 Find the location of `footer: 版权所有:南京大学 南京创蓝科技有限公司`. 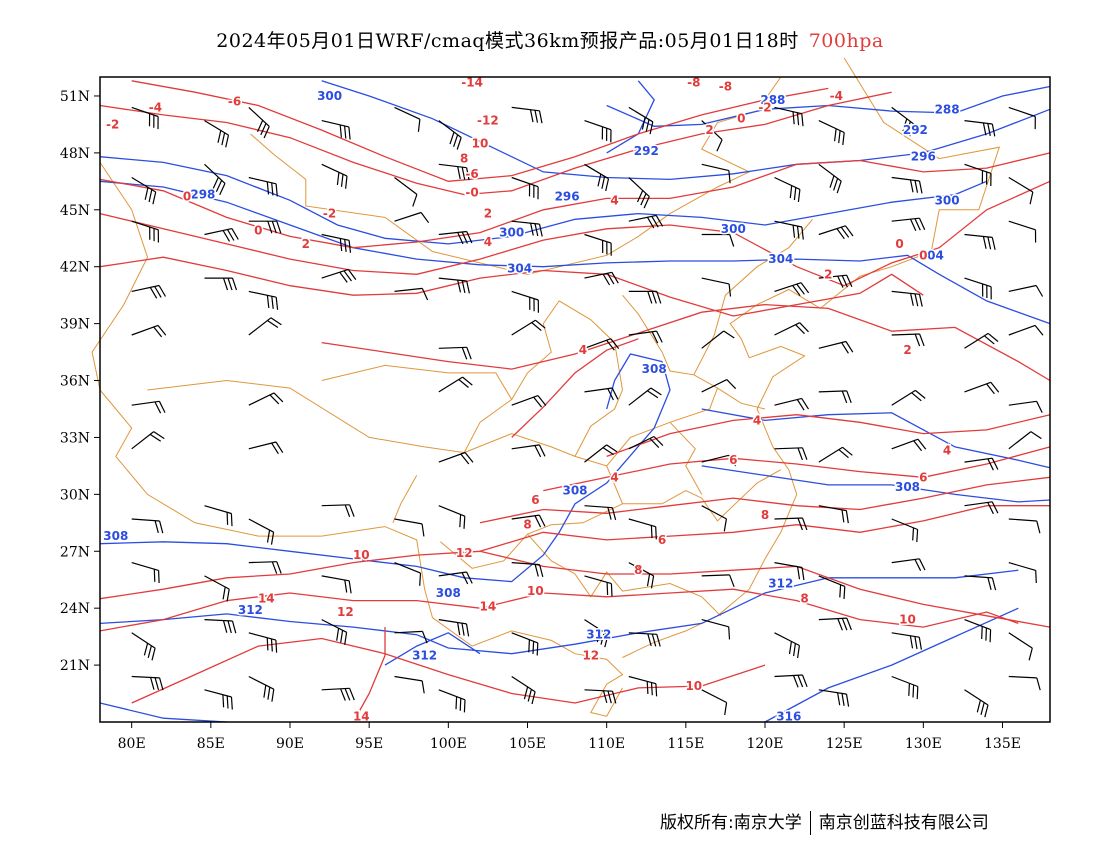

footer: 版权所有:南京大学 南京创蓝科技有限公司 is located at coordinates (824, 821).